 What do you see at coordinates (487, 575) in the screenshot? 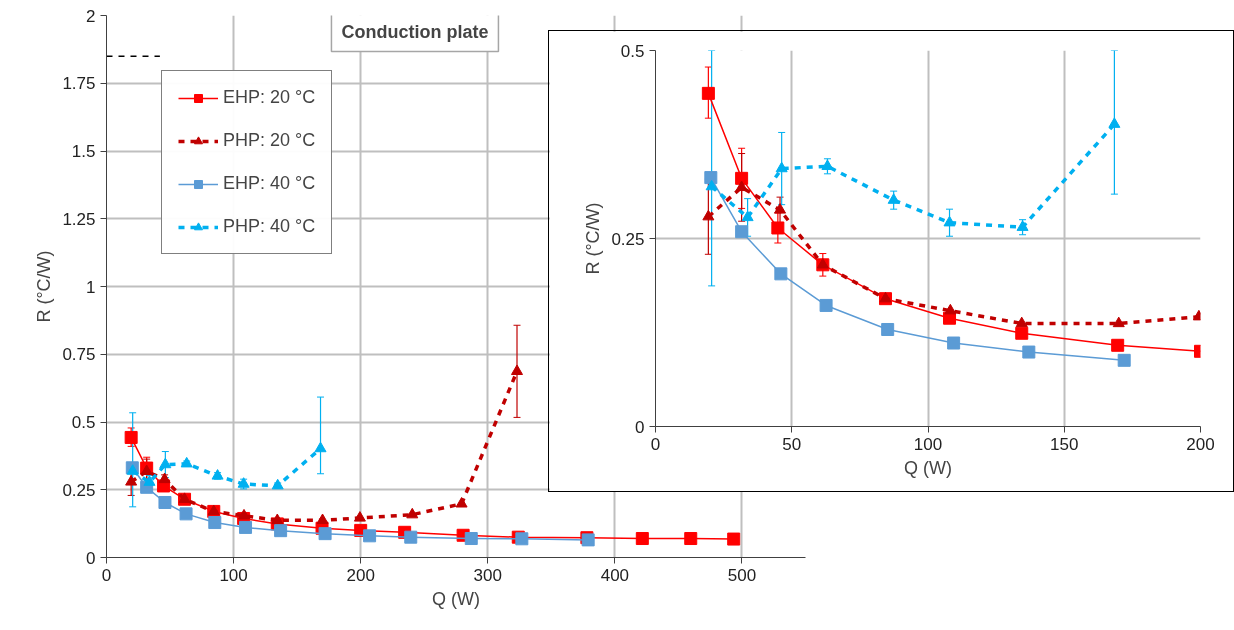
I see `x-tick-label: 300` at bounding box center [487, 575].